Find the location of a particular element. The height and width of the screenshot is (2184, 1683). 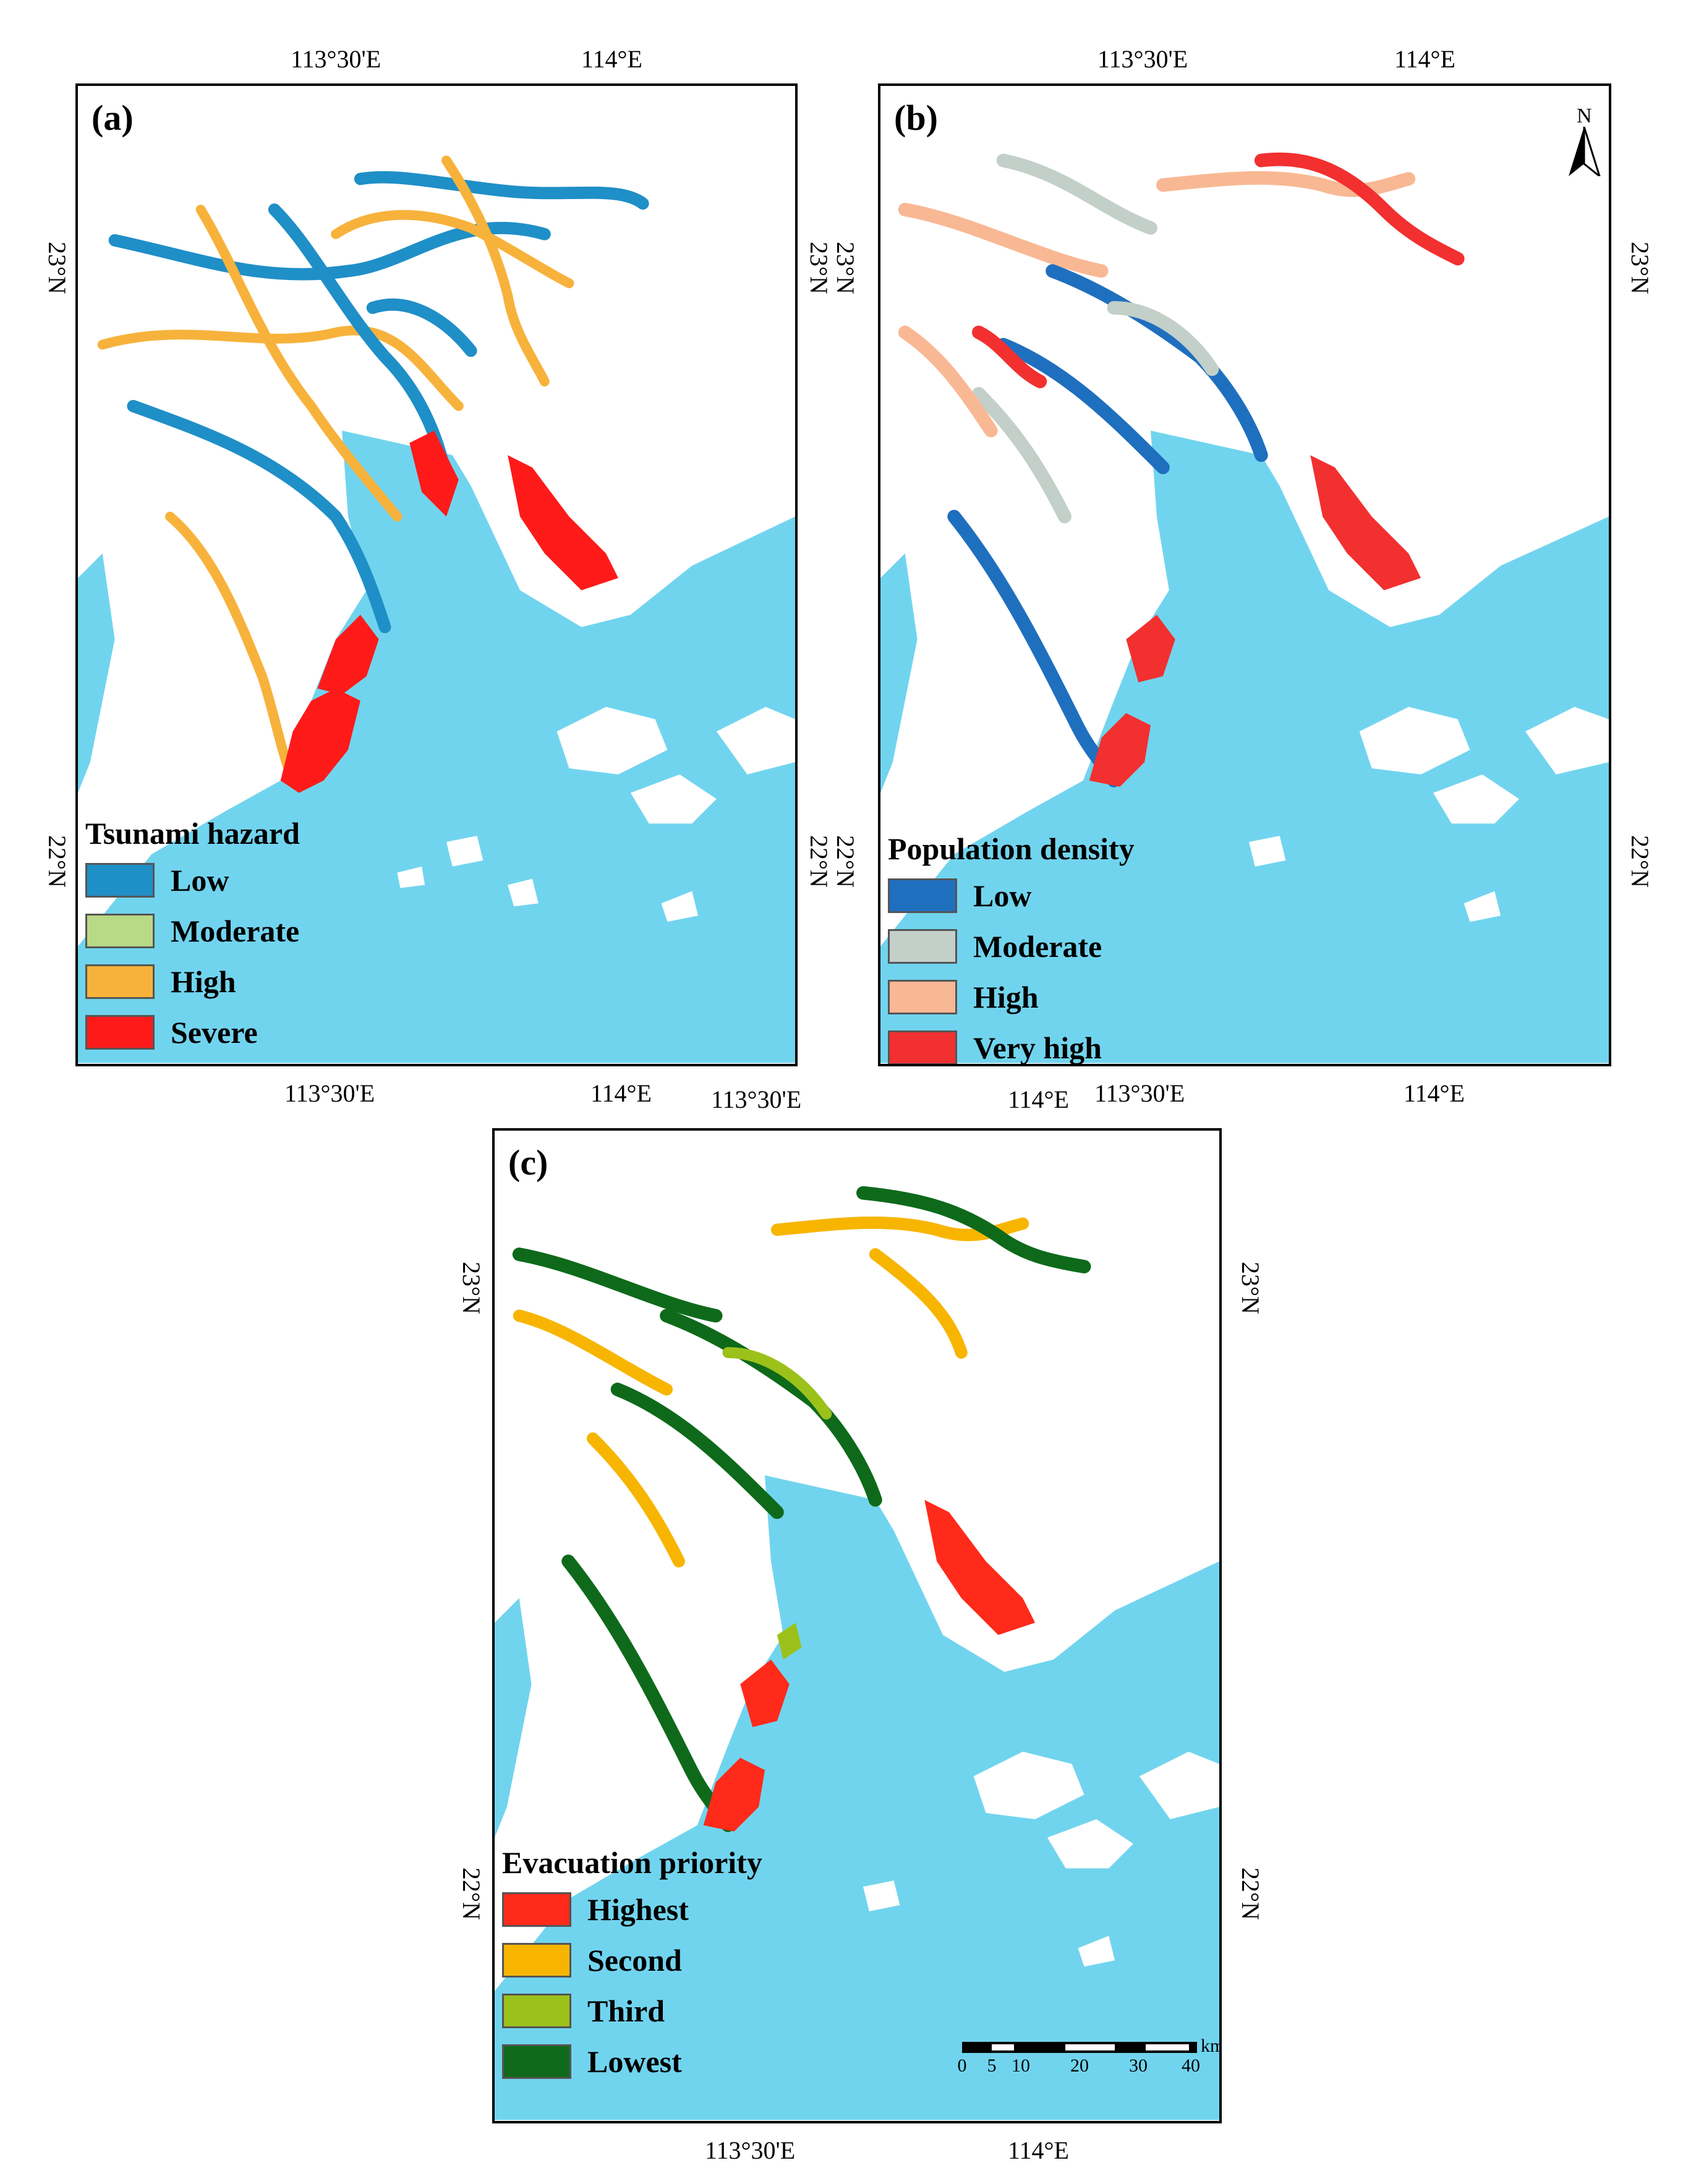

scale-bar-ticks: 0 5 10 20 30 40 is located at coordinates (1079, 2067).